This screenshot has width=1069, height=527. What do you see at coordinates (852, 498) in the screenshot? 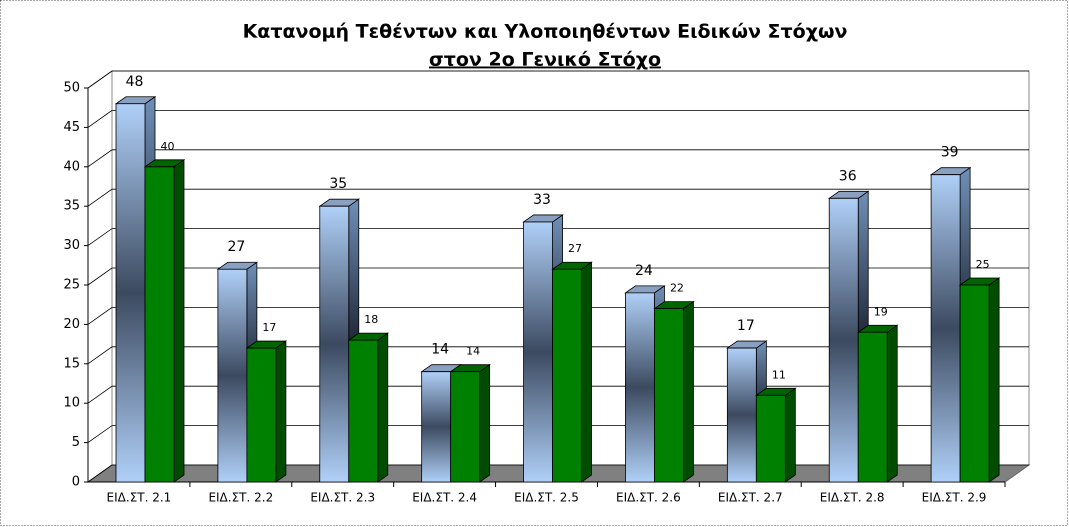
I see `x-tick-label: ΕΙΔ.ΣΤ. 2.8` at bounding box center [852, 498].